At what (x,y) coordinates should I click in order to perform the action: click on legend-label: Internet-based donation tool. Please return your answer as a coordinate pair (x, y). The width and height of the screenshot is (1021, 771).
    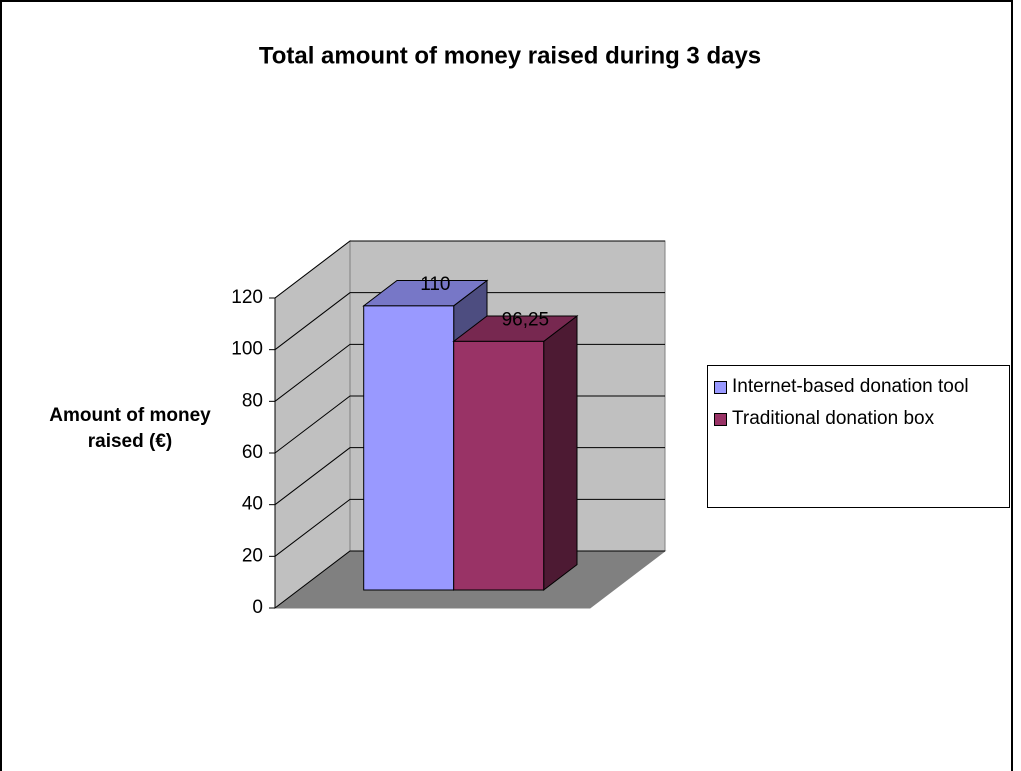
    Looking at the image, I should click on (850, 386).